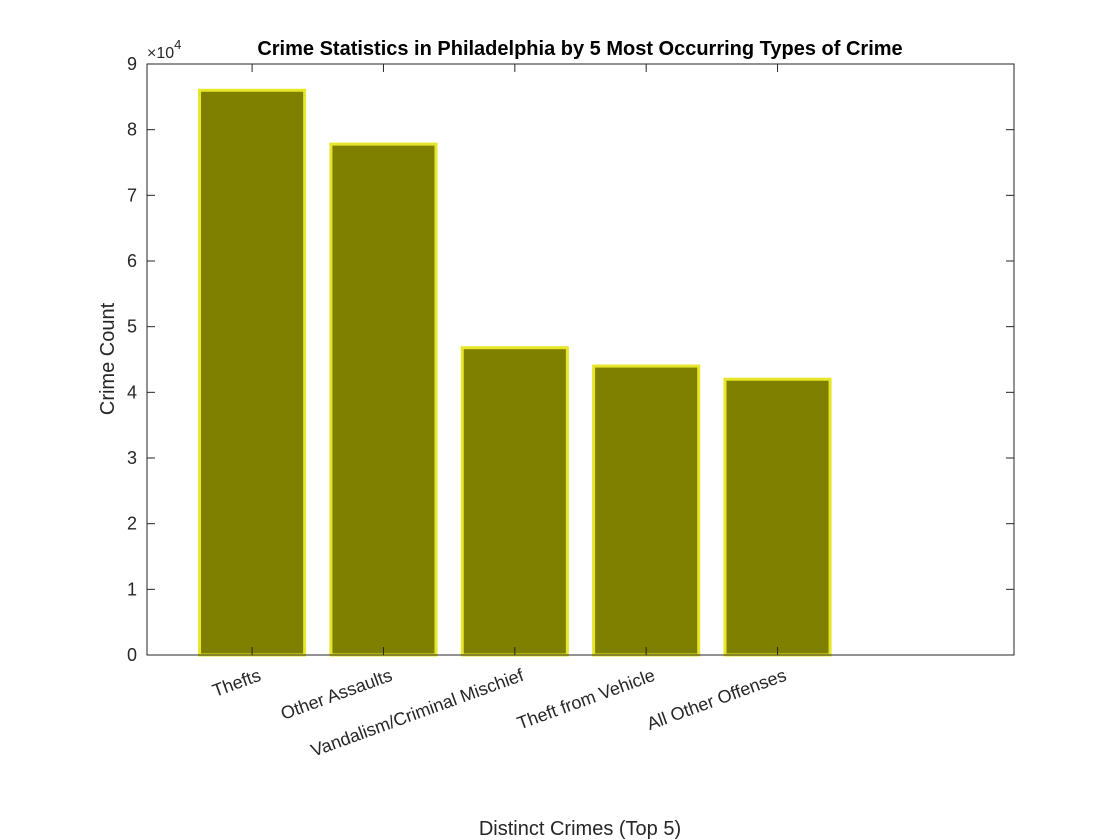  Describe the element at coordinates (160, 53) in the screenshot. I see `y-axis-exponent-base: ×10` at that location.